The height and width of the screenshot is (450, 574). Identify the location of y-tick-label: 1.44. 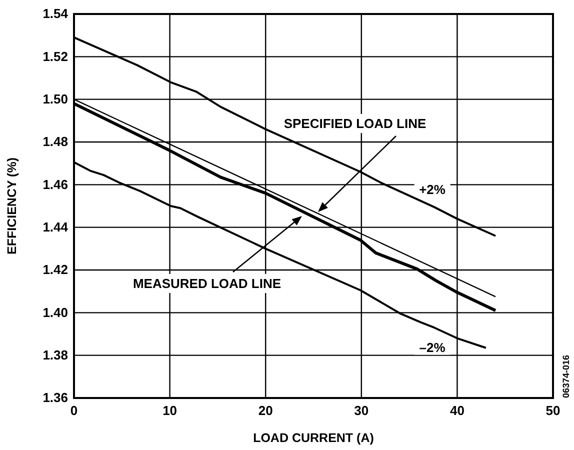
(55, 226).